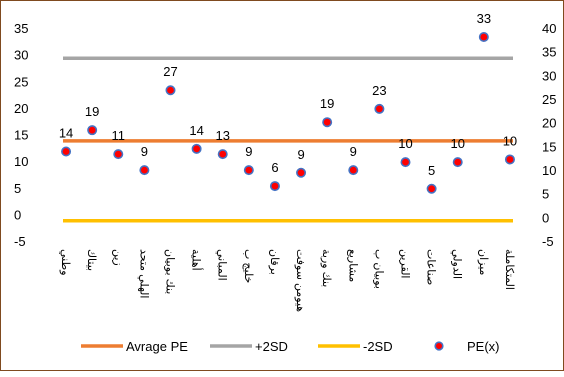  Describe the element at coordinates (483, 262) in the screenshot. I see `category-label: ميزان` at that location.